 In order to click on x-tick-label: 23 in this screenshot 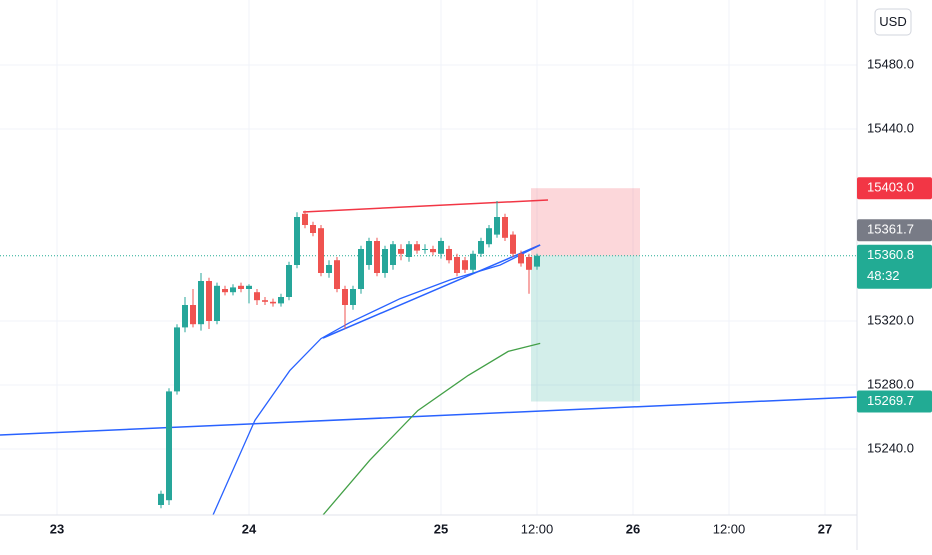, I will do `click(57, 528)`.